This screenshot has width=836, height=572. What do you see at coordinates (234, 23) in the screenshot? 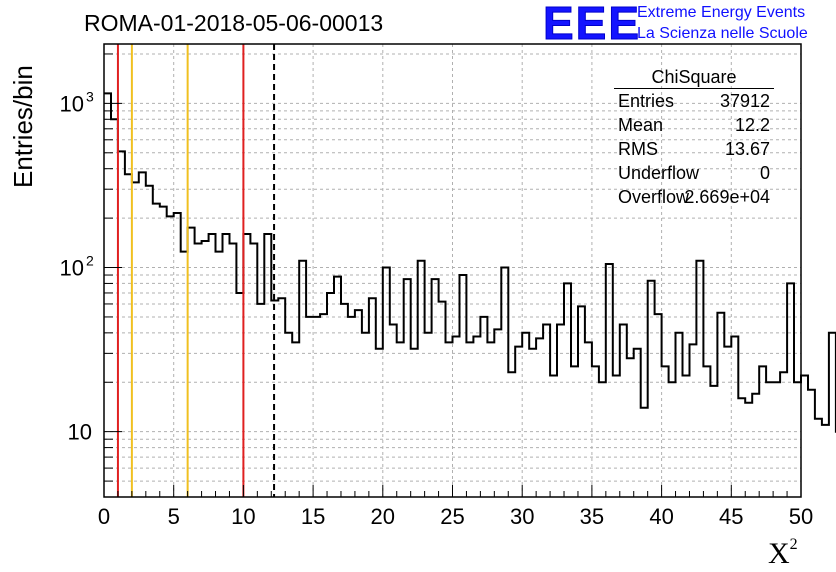
I see `chart-title: ROMA-01-2018-05-06-00013` at bounding box center [234, 23].